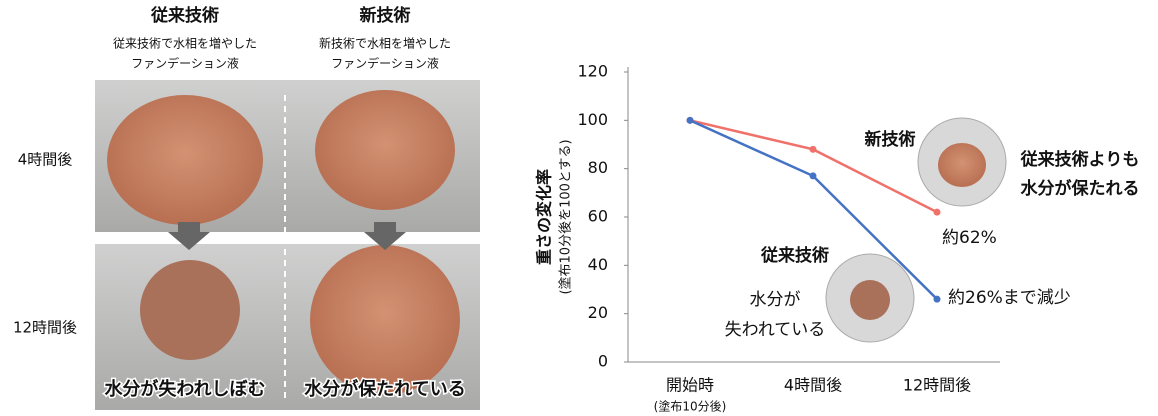 This screenshot has width=1158, height=416. I want to click on series-label: 新技術, so click(890, 139).